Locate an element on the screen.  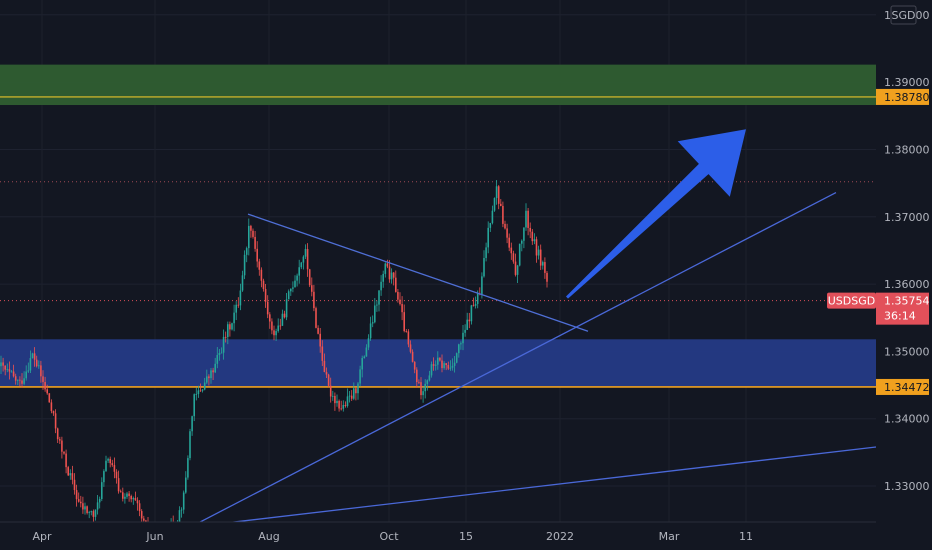
time-axis-background is located at coordinates (438, 536).